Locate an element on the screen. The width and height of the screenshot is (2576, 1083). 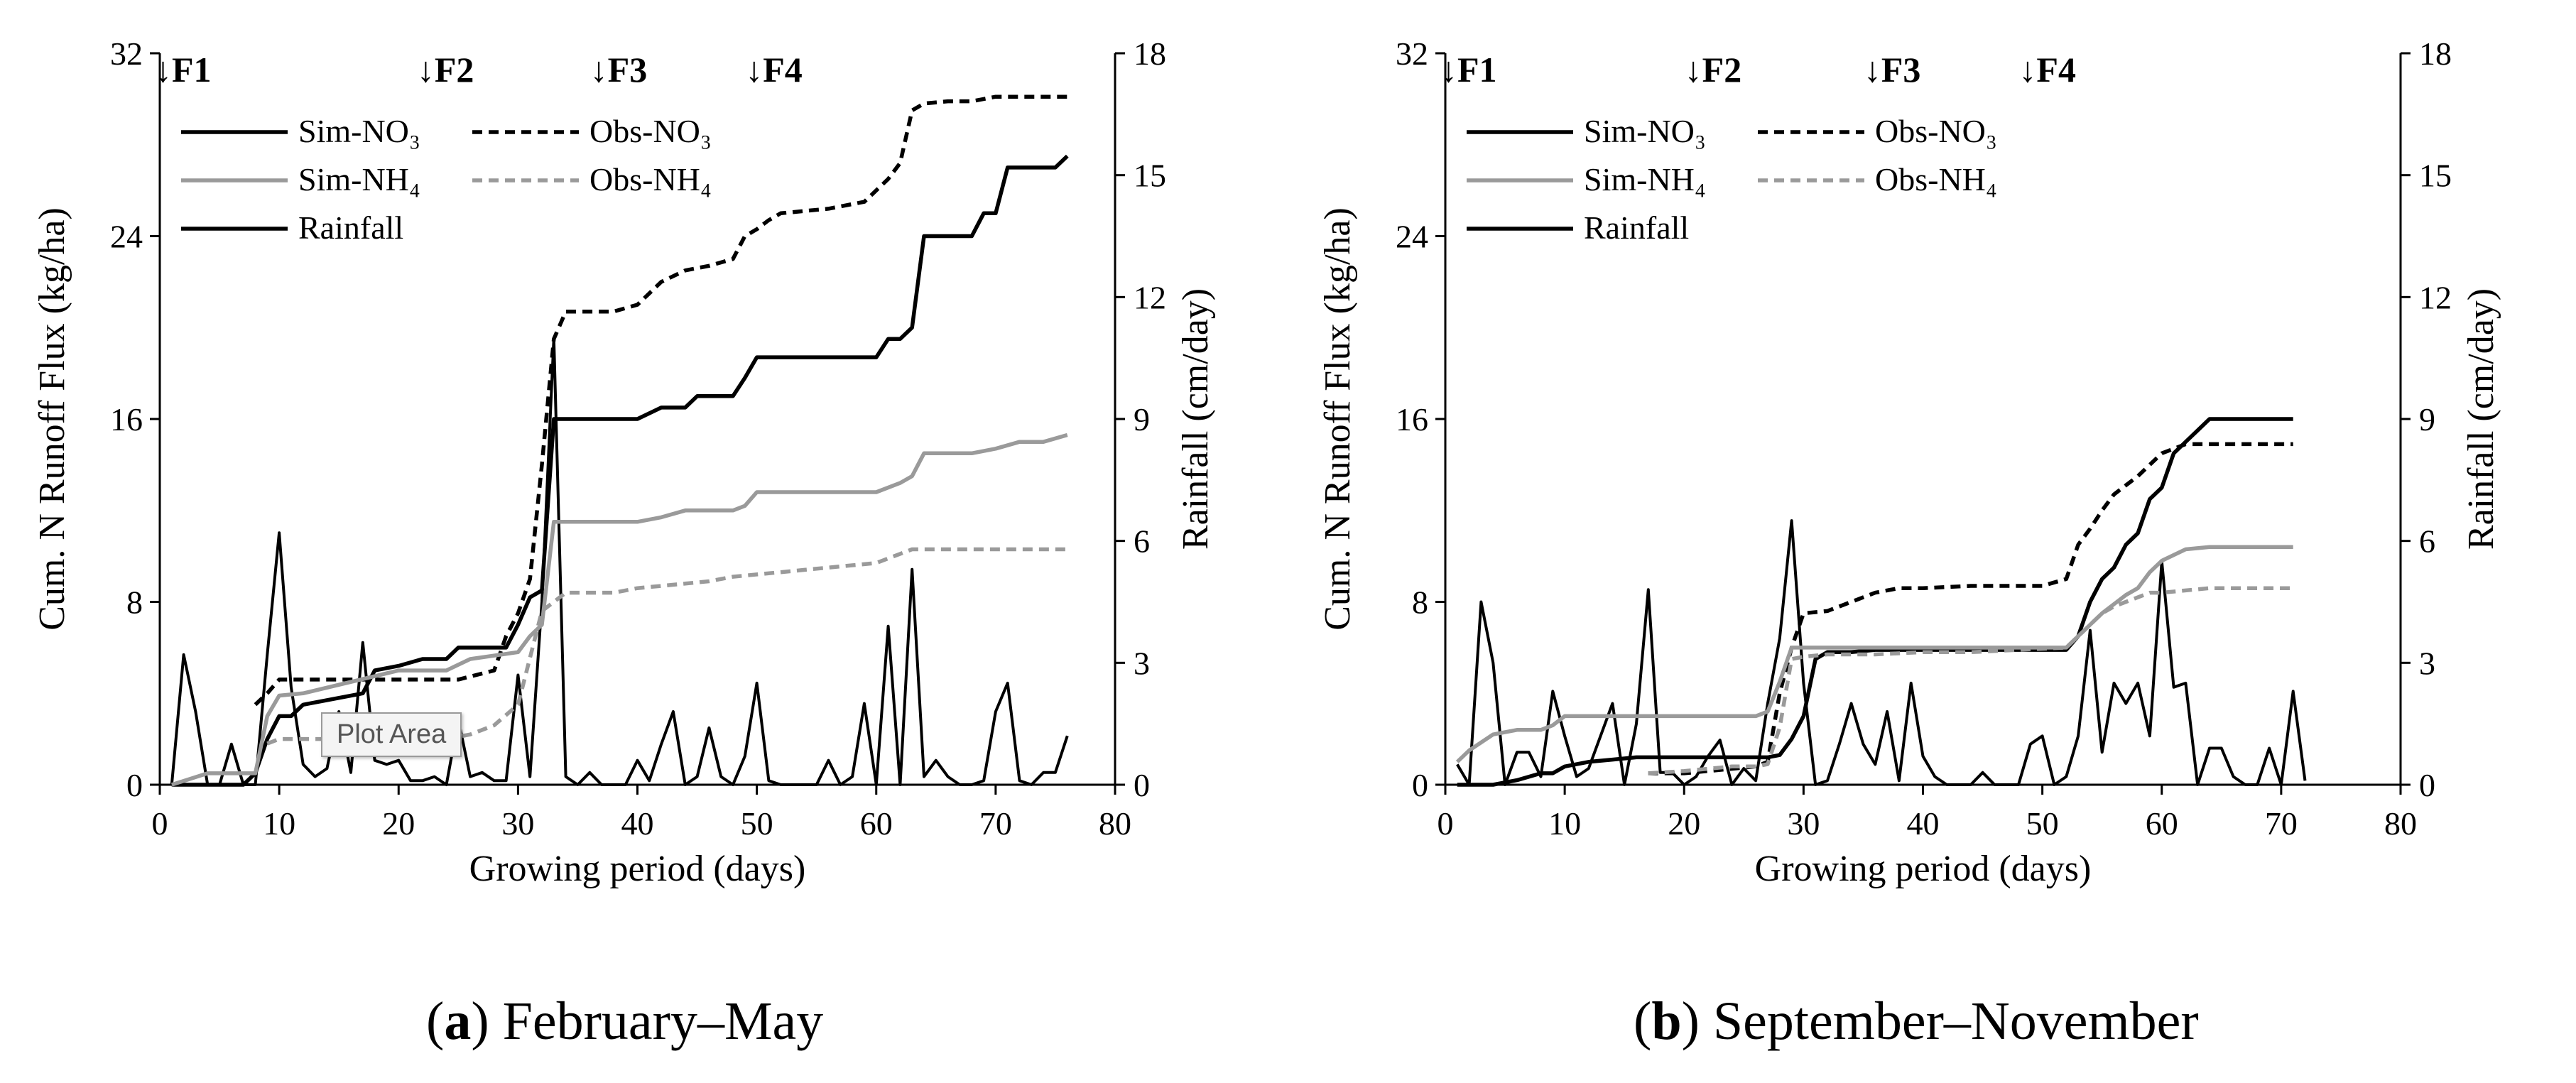
caption-b-letter: b is located at coordinates (1666, 1021).